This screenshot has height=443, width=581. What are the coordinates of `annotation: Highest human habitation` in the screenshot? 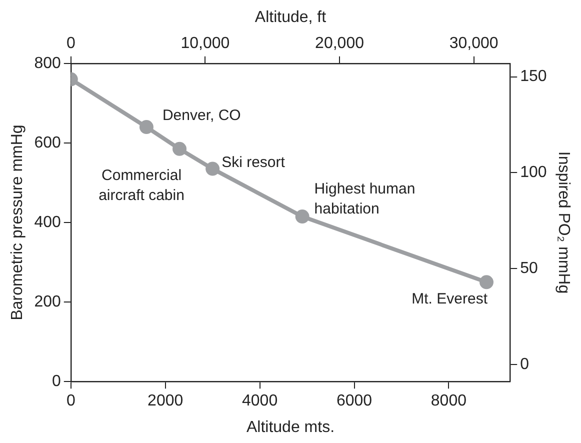 It's located at (365, 199).